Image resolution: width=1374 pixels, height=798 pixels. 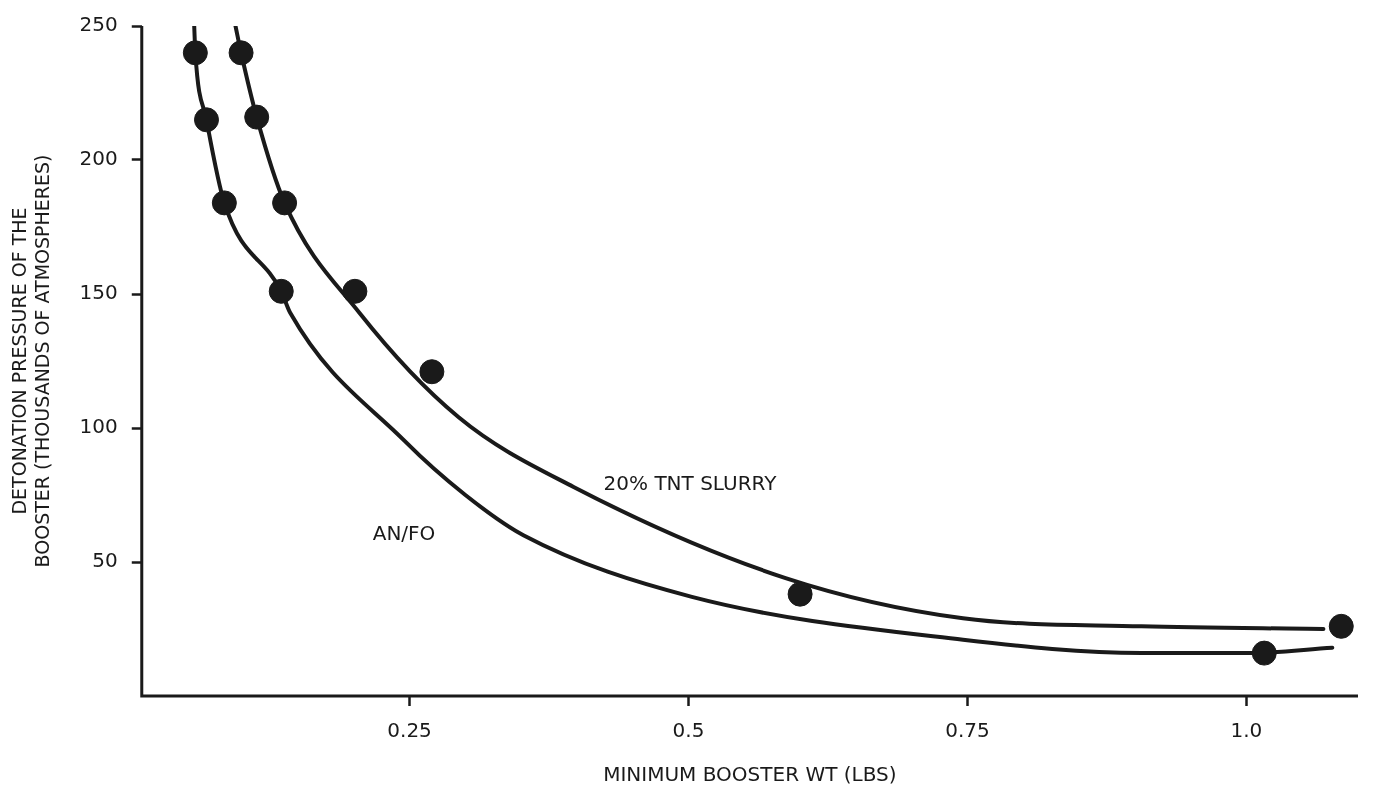 What do you see at coordinates (409, 730) in the screenshot?
I see `x-tick-label: 0.25` at bounding box center [409, 730].